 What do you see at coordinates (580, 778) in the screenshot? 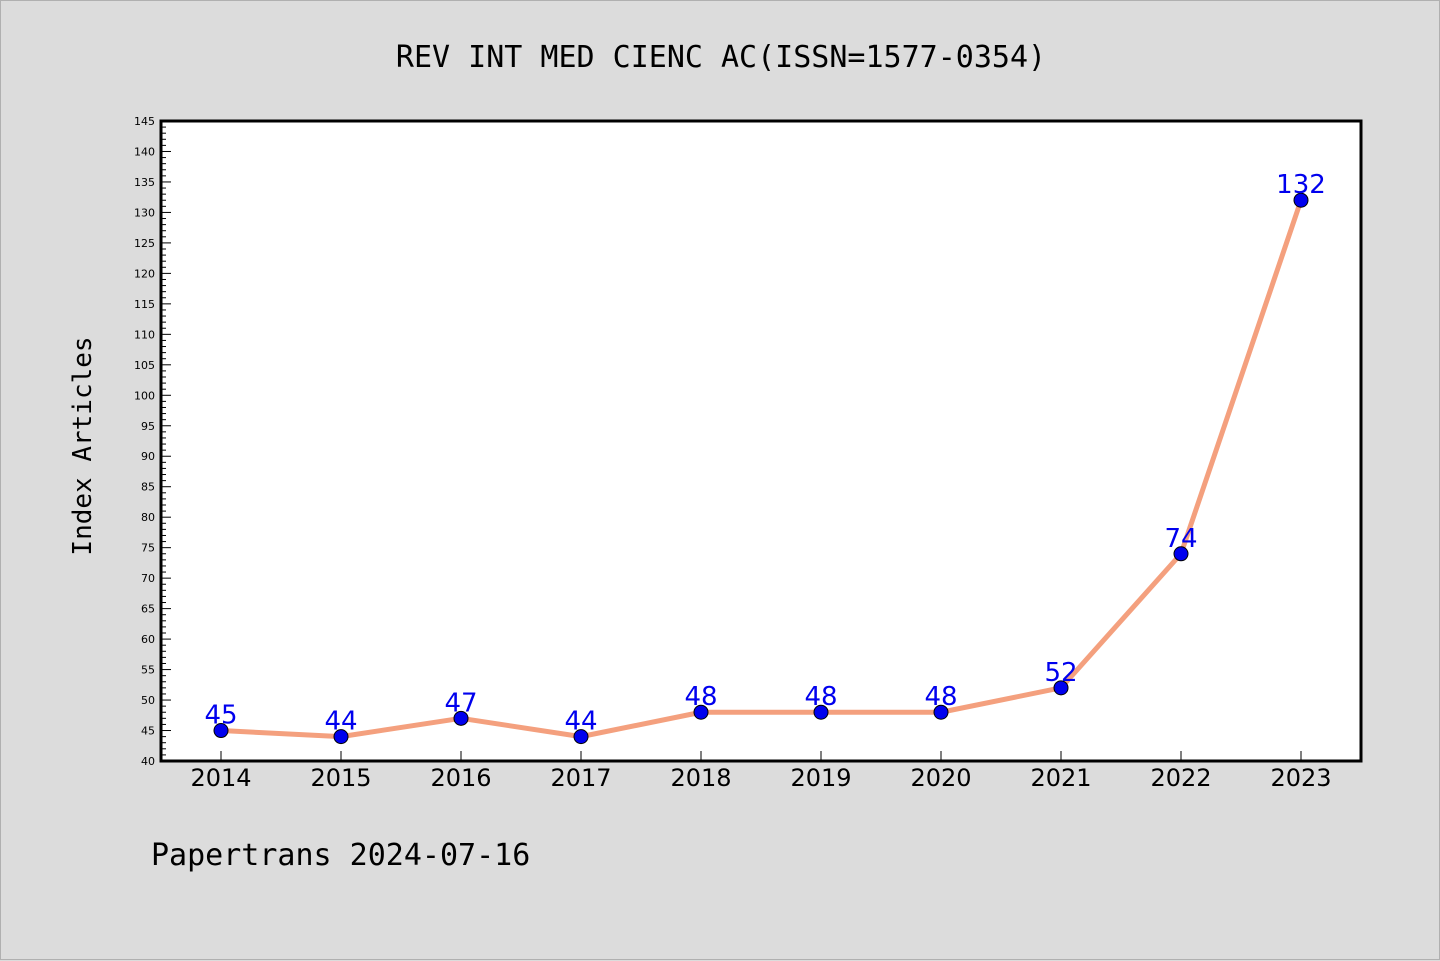
I see `x-tick-label: 2017` at bounding box center [580, 778].